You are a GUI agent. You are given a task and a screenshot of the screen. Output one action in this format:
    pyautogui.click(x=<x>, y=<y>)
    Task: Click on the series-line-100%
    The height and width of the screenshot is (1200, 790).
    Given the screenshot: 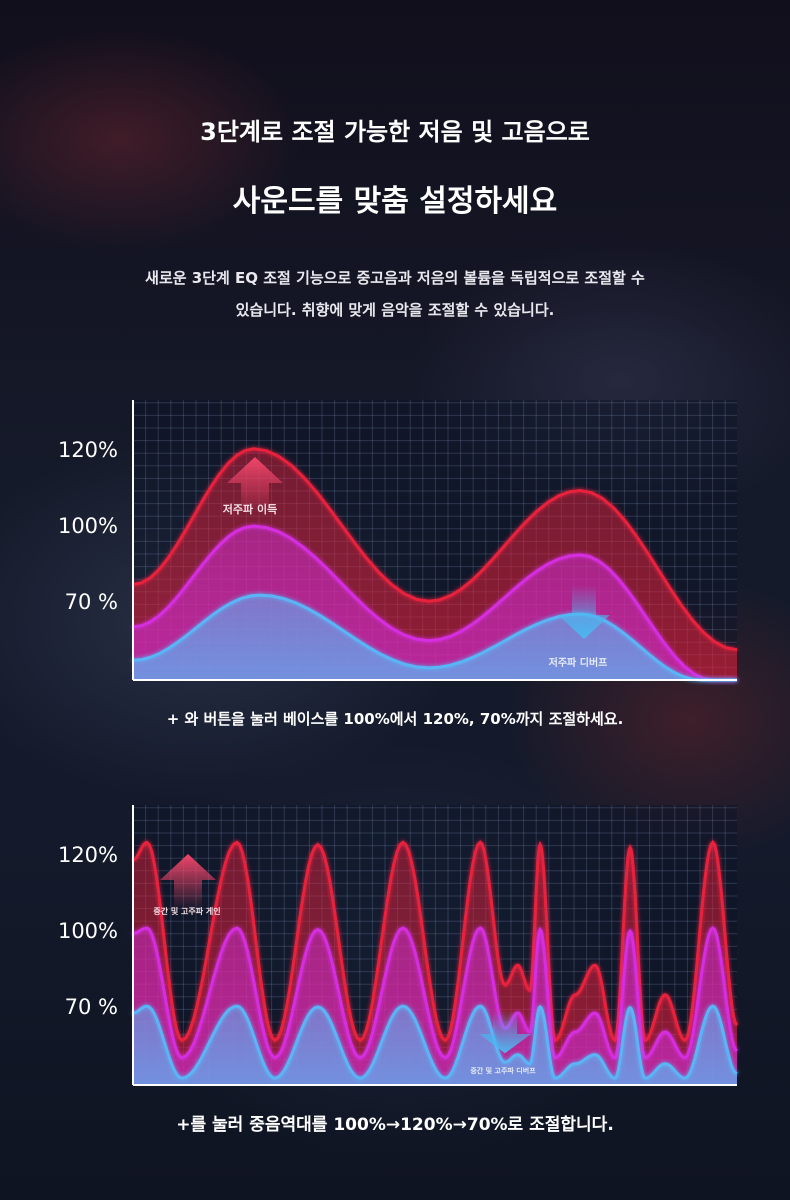 What is the action you would take?
    pyautogui.click(x=435, y=993)
    